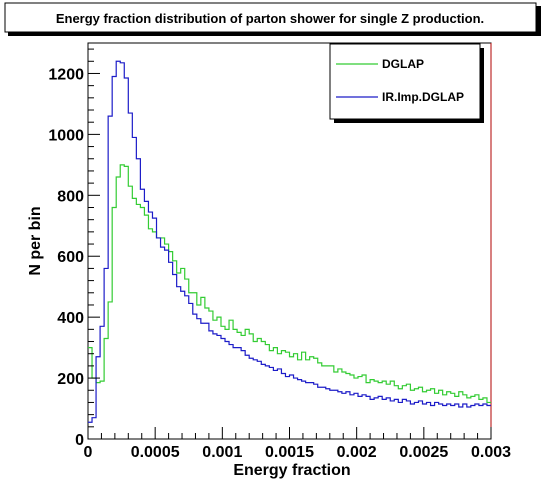  I want to click on x-tick-label: 0.0025, so click(423, 452).